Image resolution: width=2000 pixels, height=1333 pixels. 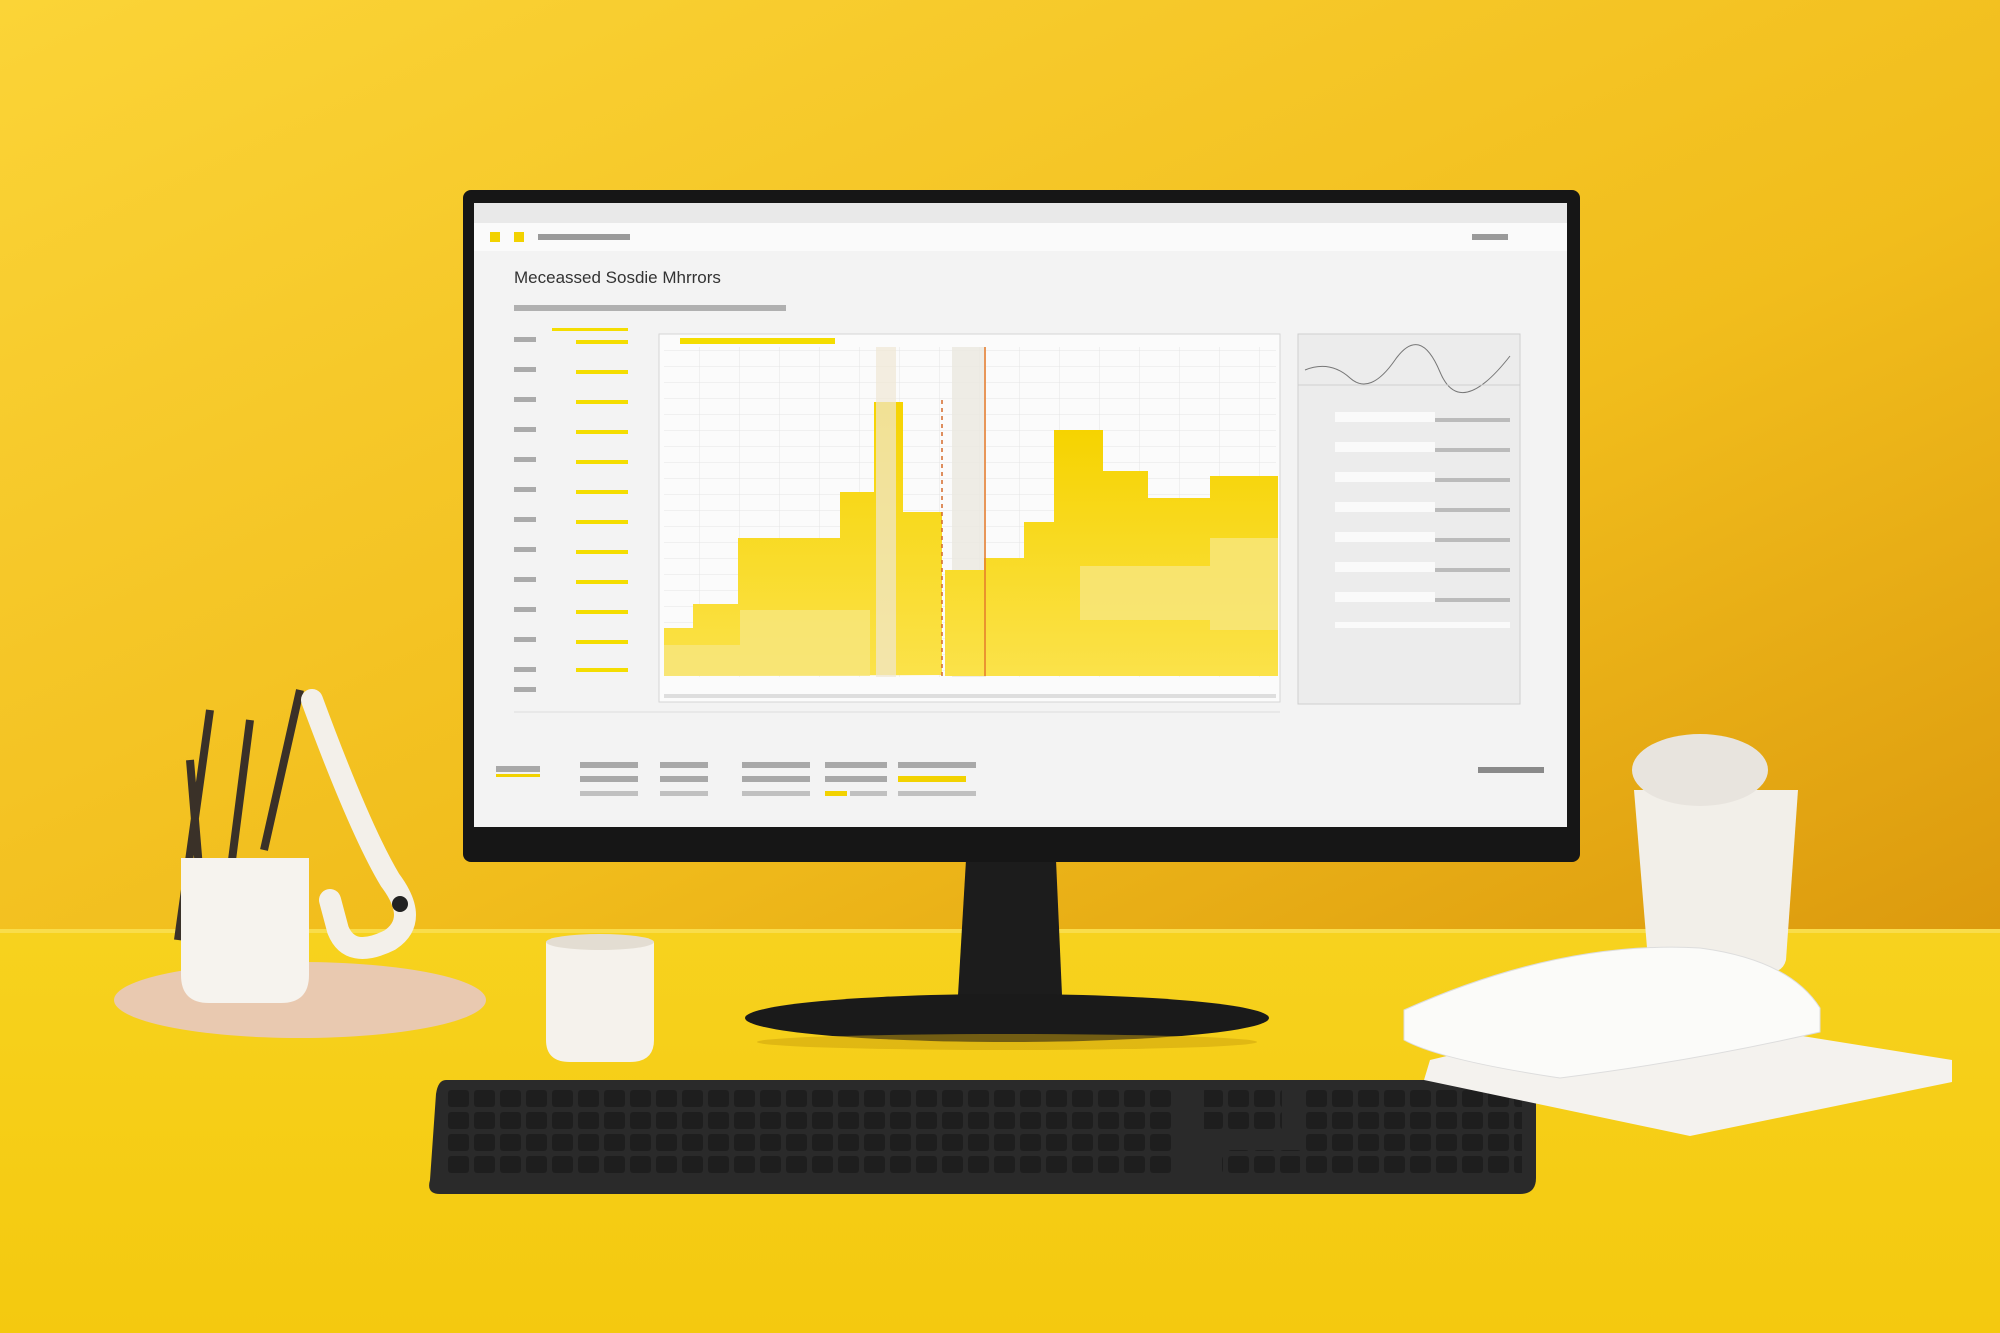 I want to click on chart-area, so click(x=803, y=539).